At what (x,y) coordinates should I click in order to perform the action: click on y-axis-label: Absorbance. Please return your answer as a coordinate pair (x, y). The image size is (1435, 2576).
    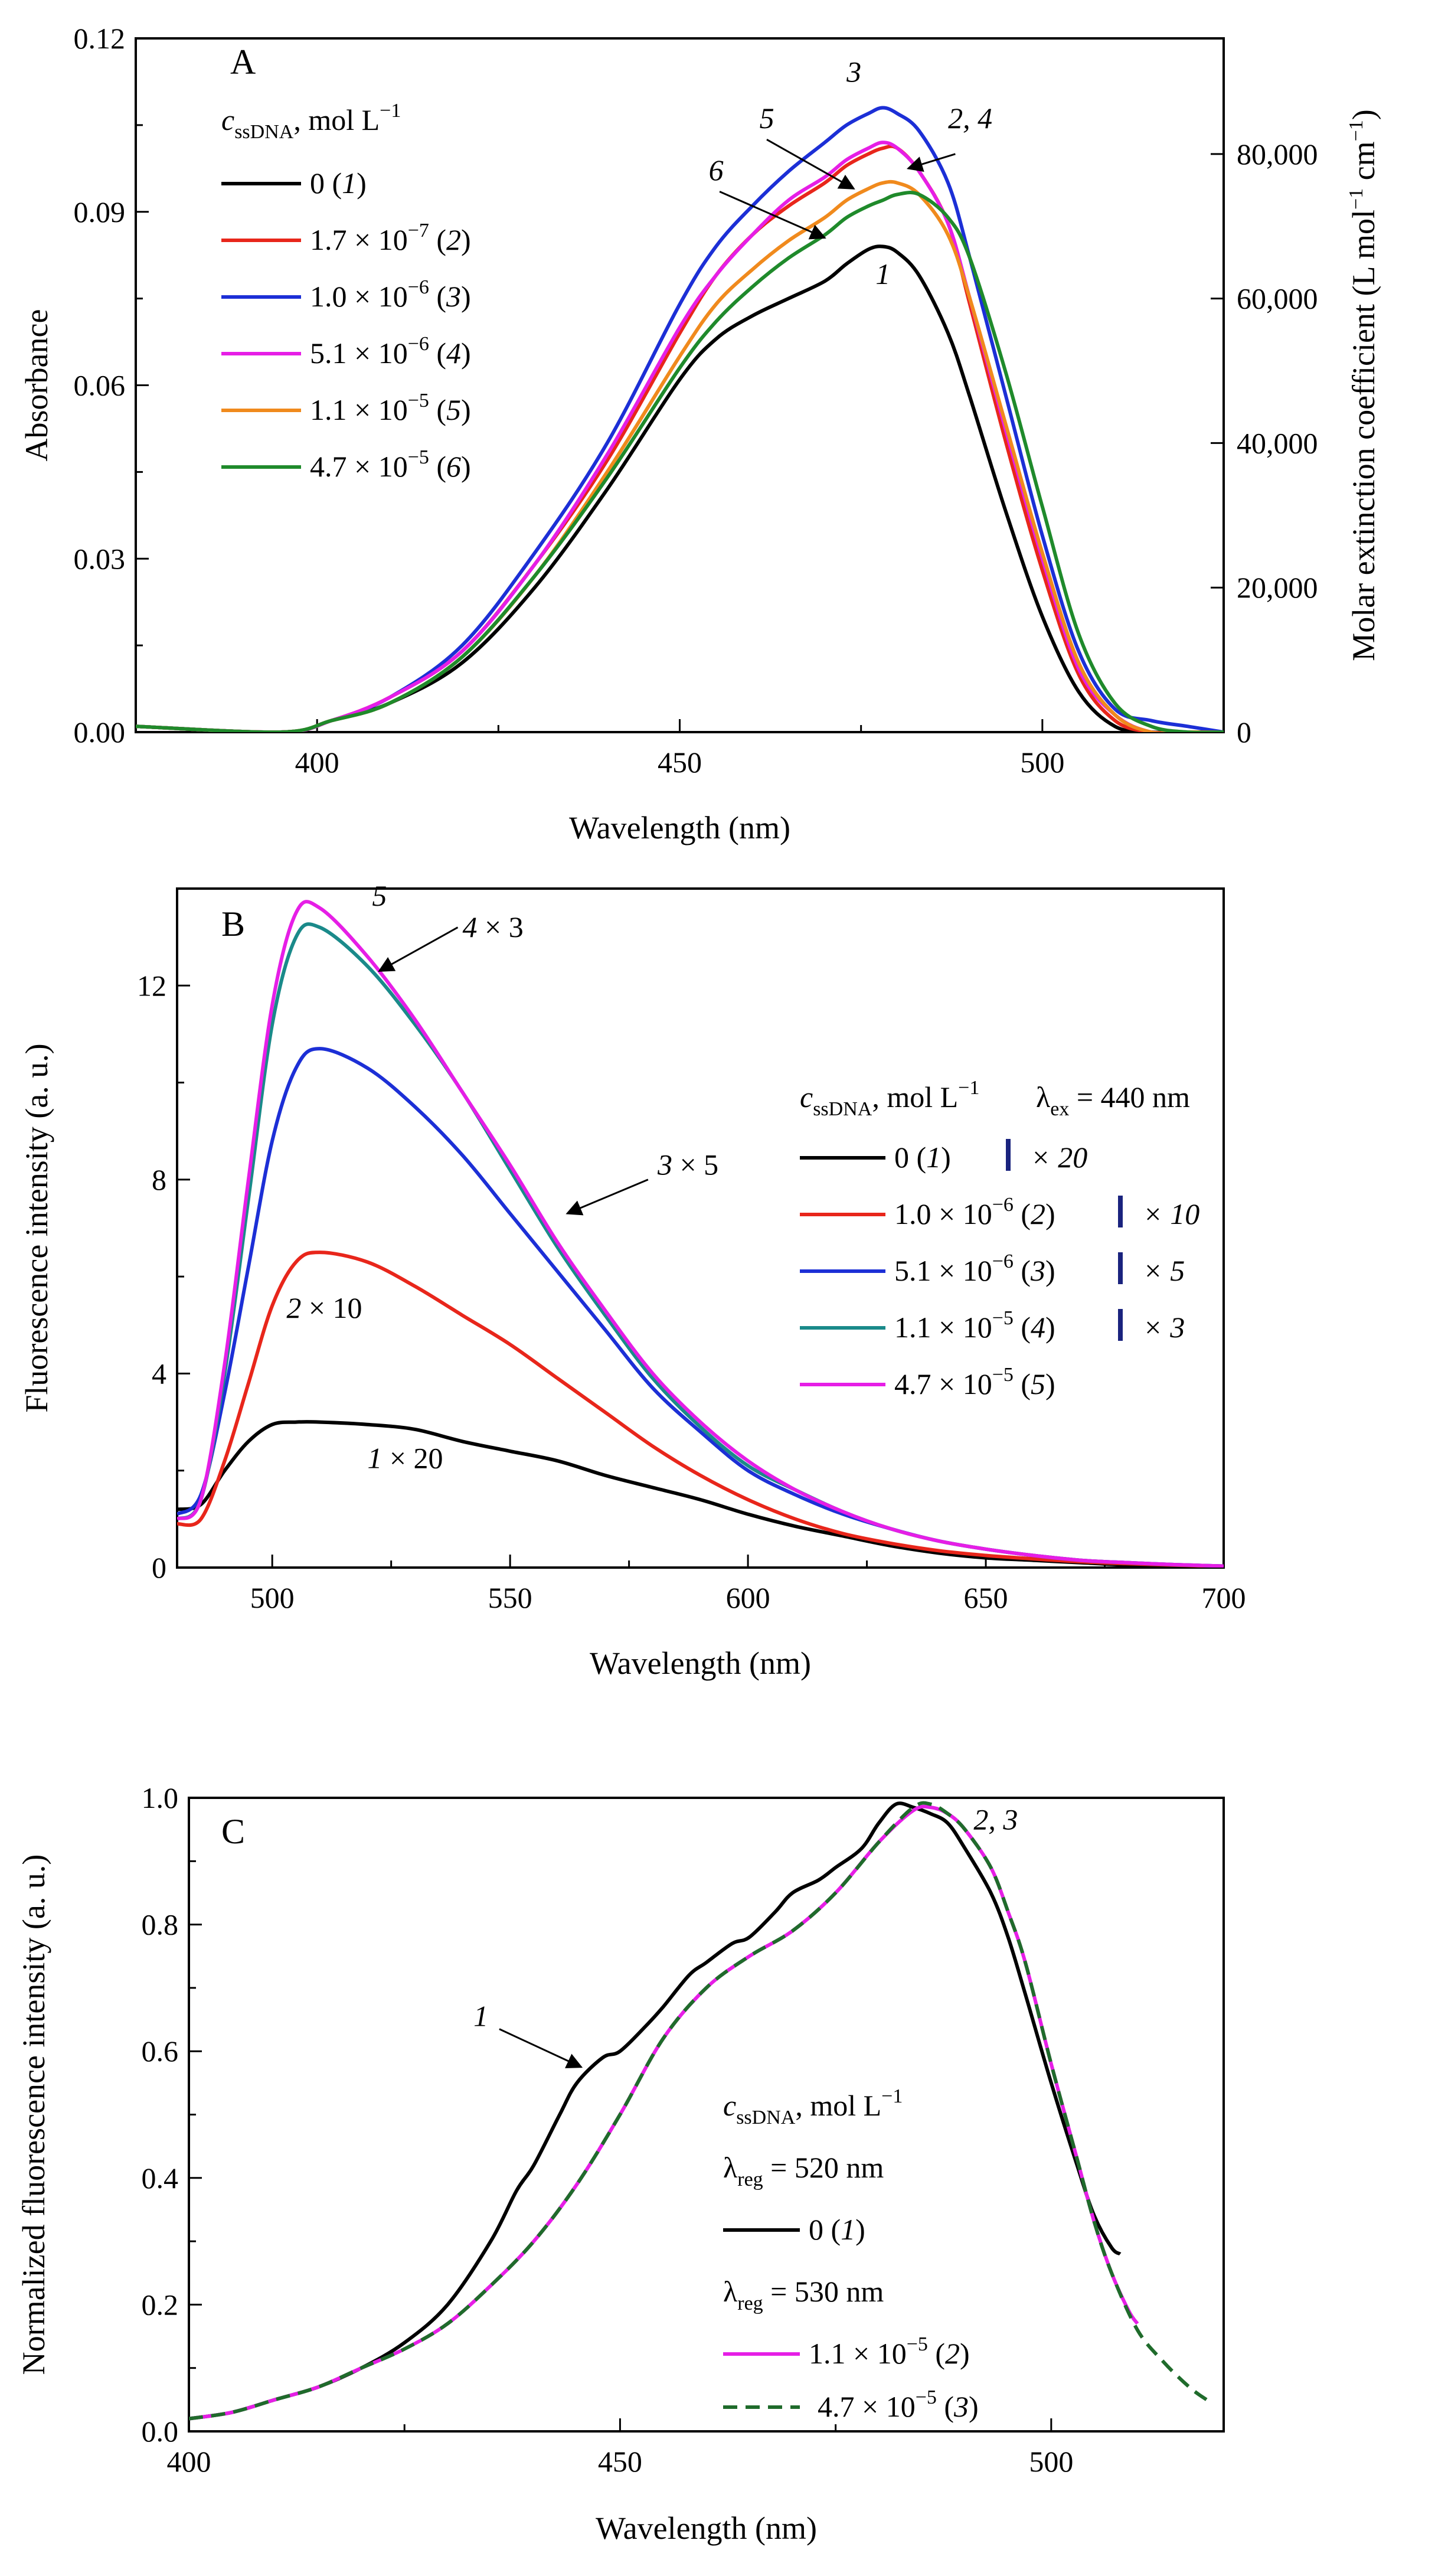
    Looking at the image, I should click on (36, 385).